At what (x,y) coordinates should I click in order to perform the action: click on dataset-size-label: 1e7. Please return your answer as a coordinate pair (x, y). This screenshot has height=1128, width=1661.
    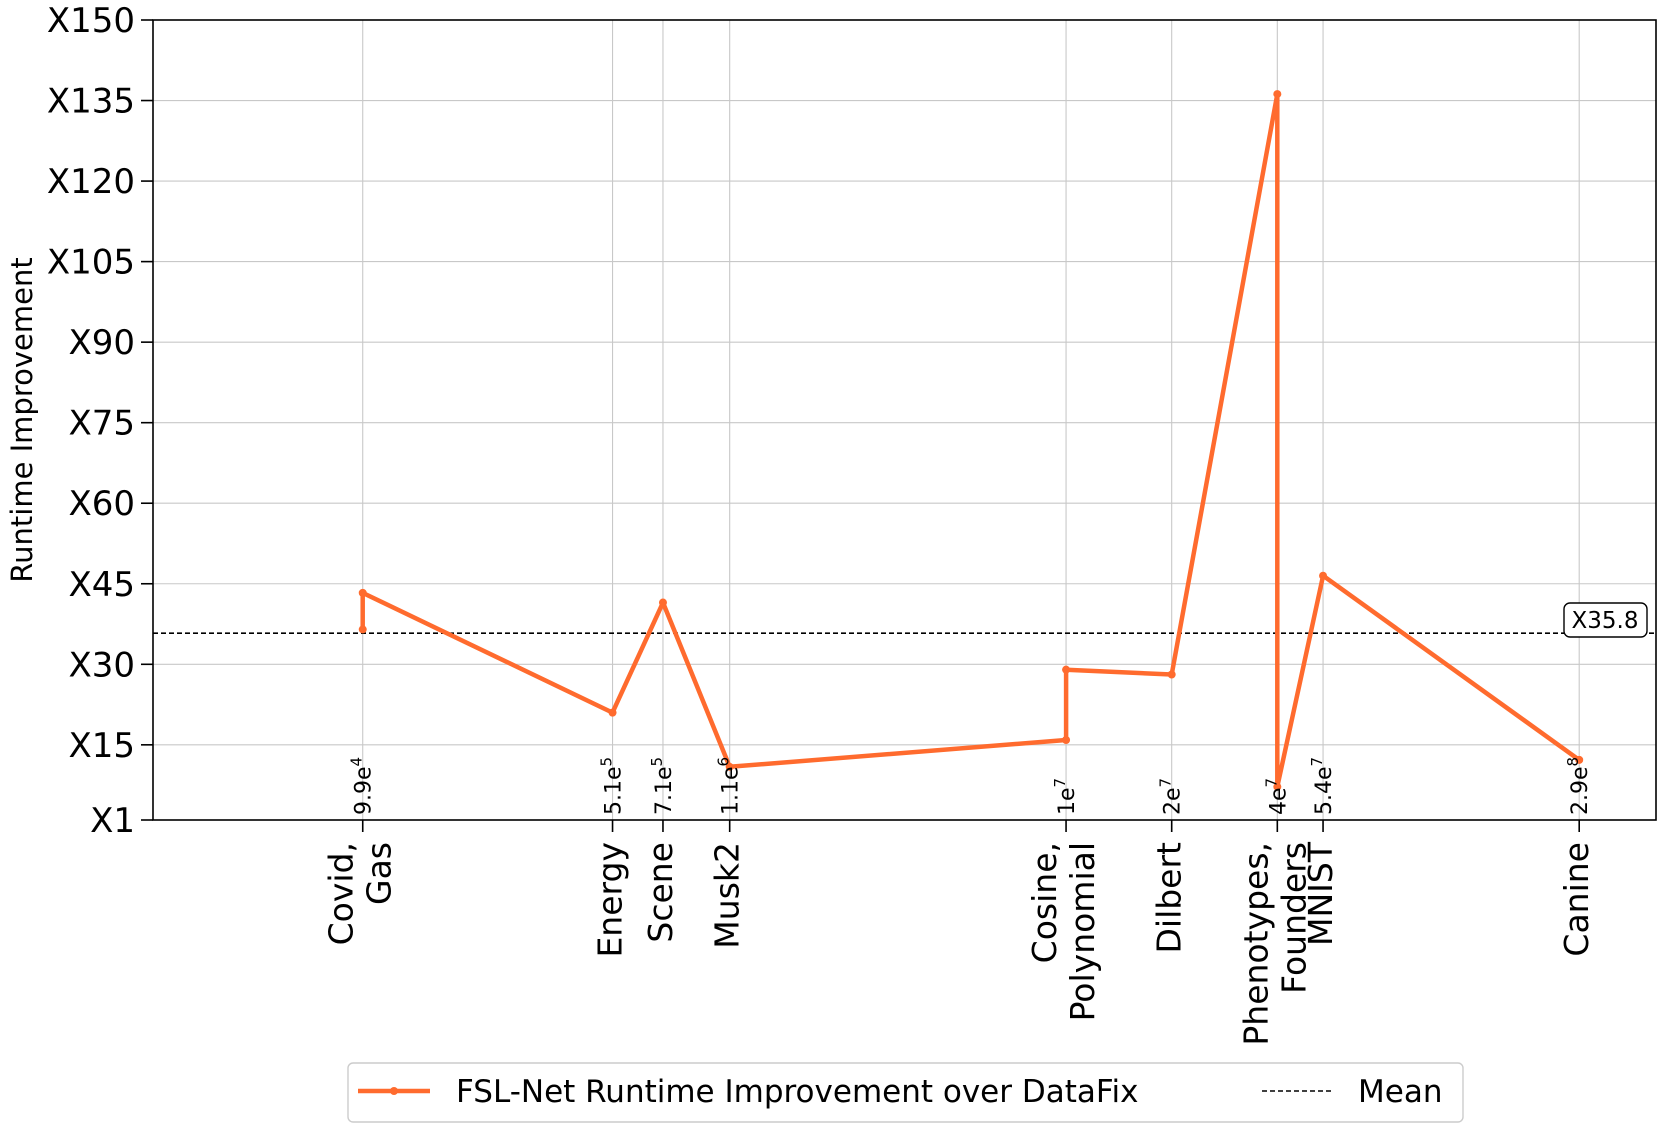
    Looking at the image, I should click on (1065, 796).